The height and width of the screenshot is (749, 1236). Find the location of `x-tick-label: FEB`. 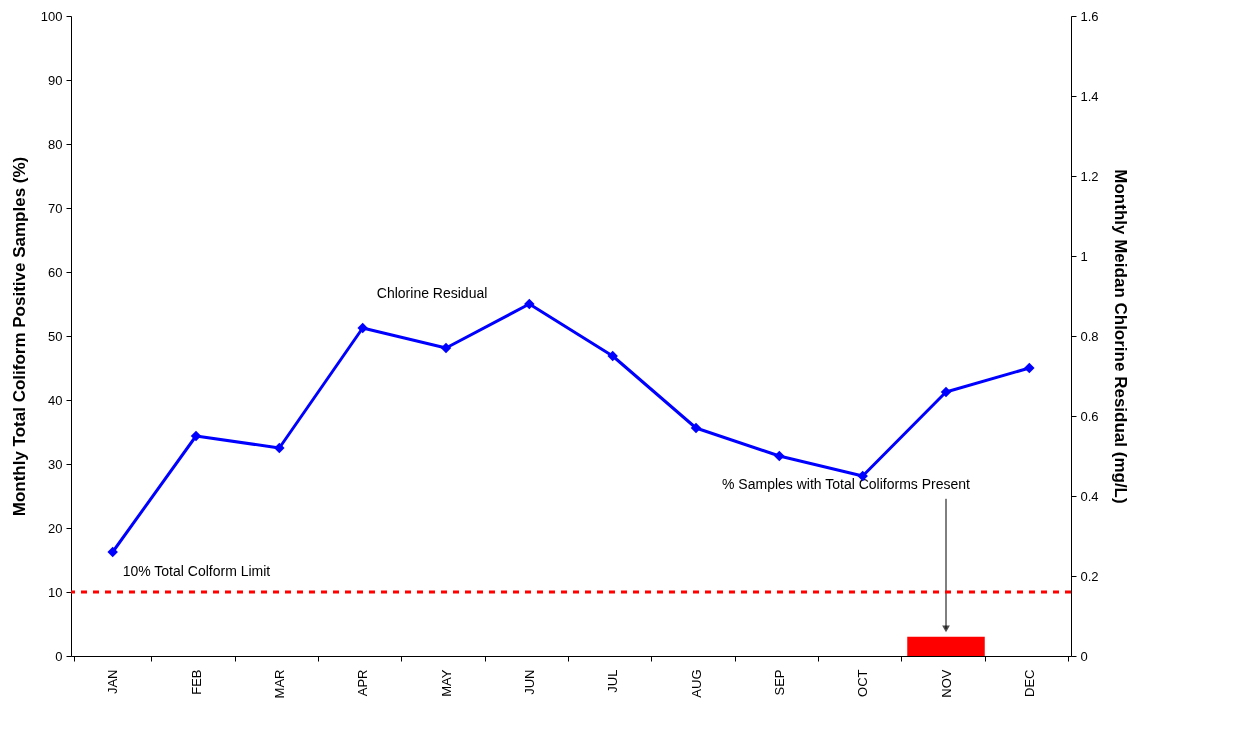

x-tick-label: FEB is located at coordinates (196, 682).